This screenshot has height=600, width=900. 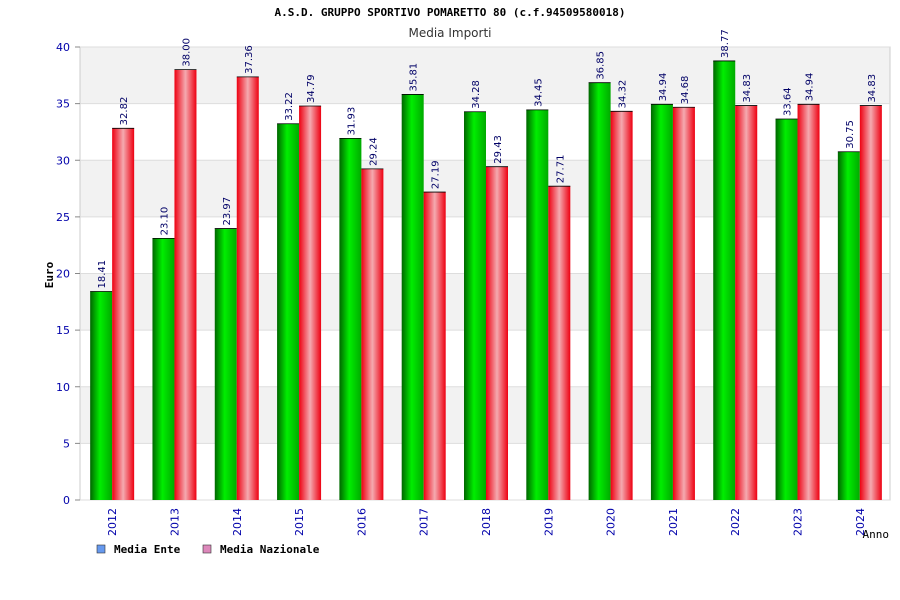 What do you see at coordinates (66, 443) in the screenshot?
I see `y-tick-label: 5` at bounding box center [66, 443].